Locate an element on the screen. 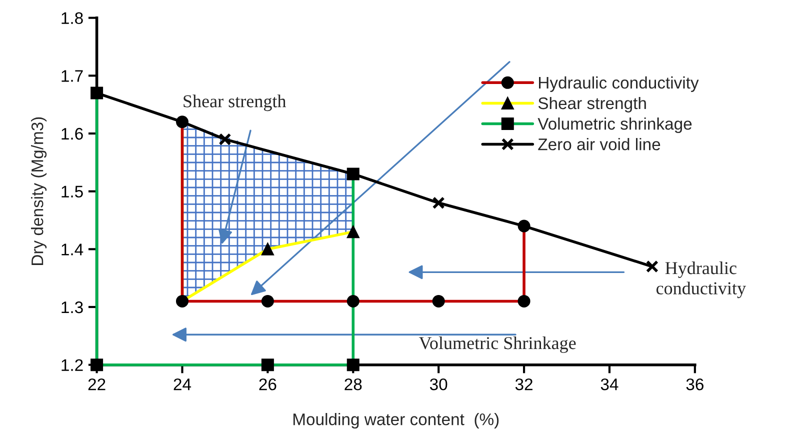 This screenshot has width=787, height=446. x-tick-label: 30 is located at coordinates (439, 384).